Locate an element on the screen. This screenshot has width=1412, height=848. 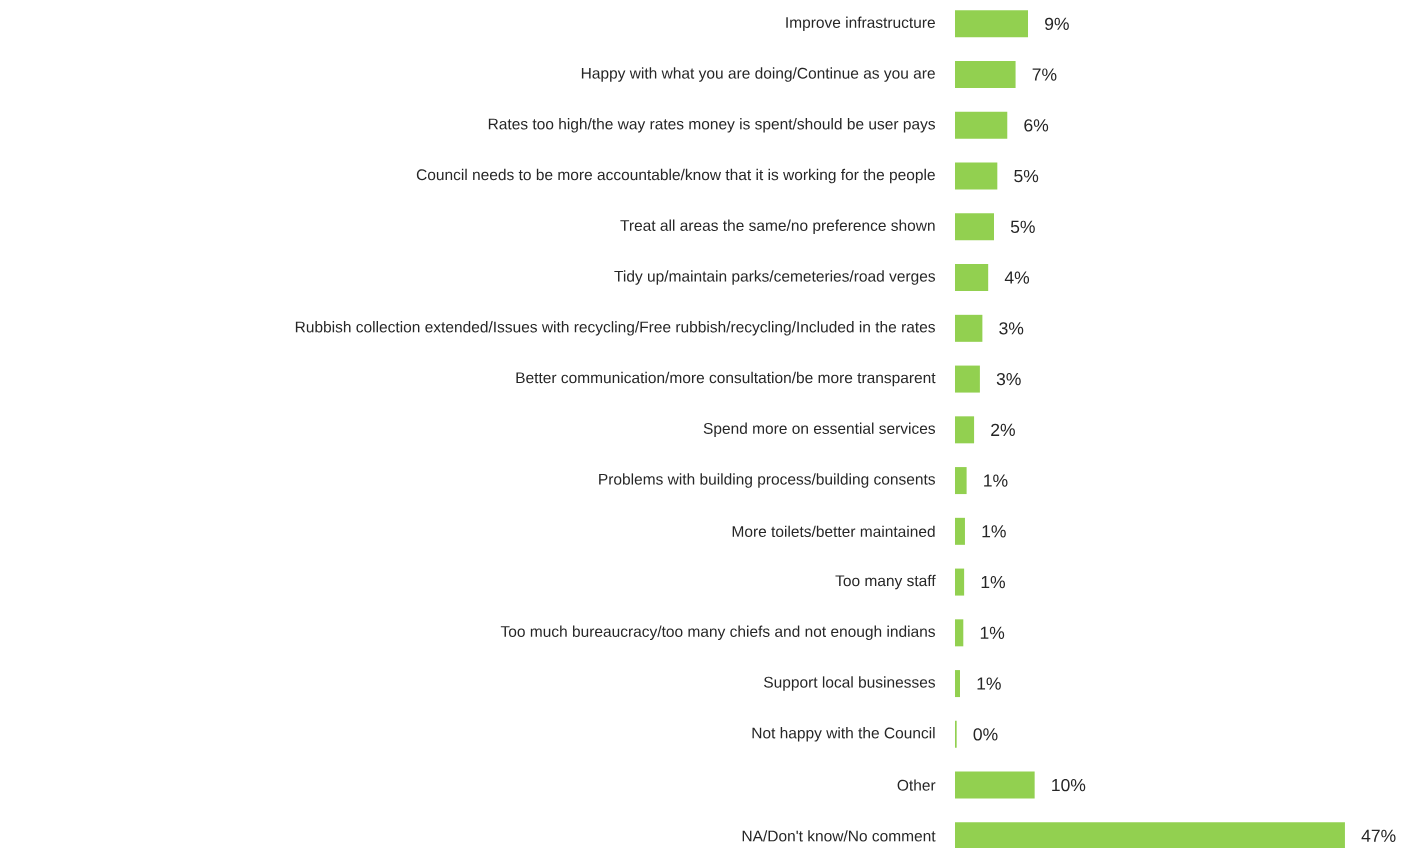
data-label: 0% is located at coordinates (985, 734).